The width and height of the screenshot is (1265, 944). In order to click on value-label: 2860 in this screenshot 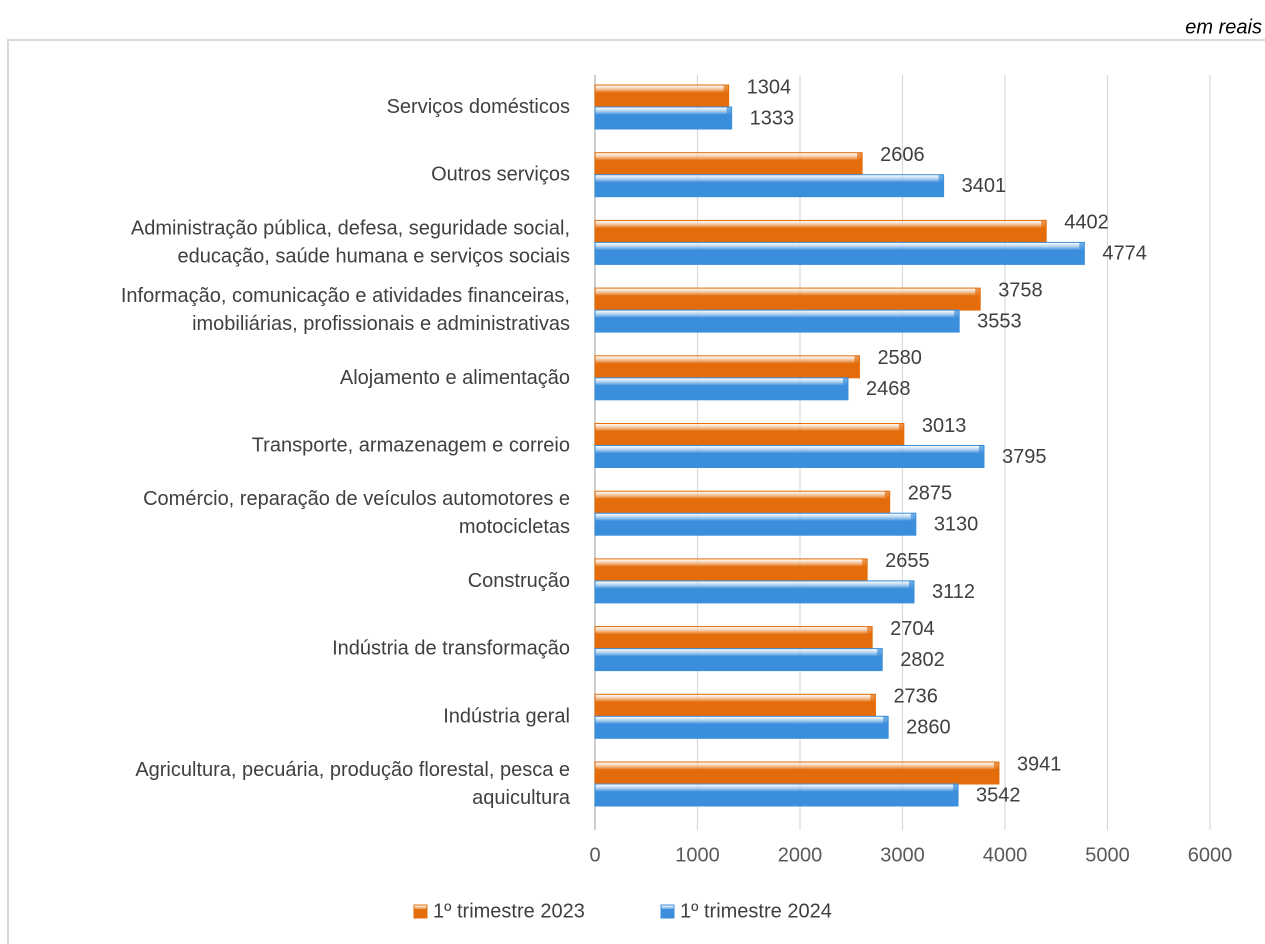, I will do `click(928, 728)`.